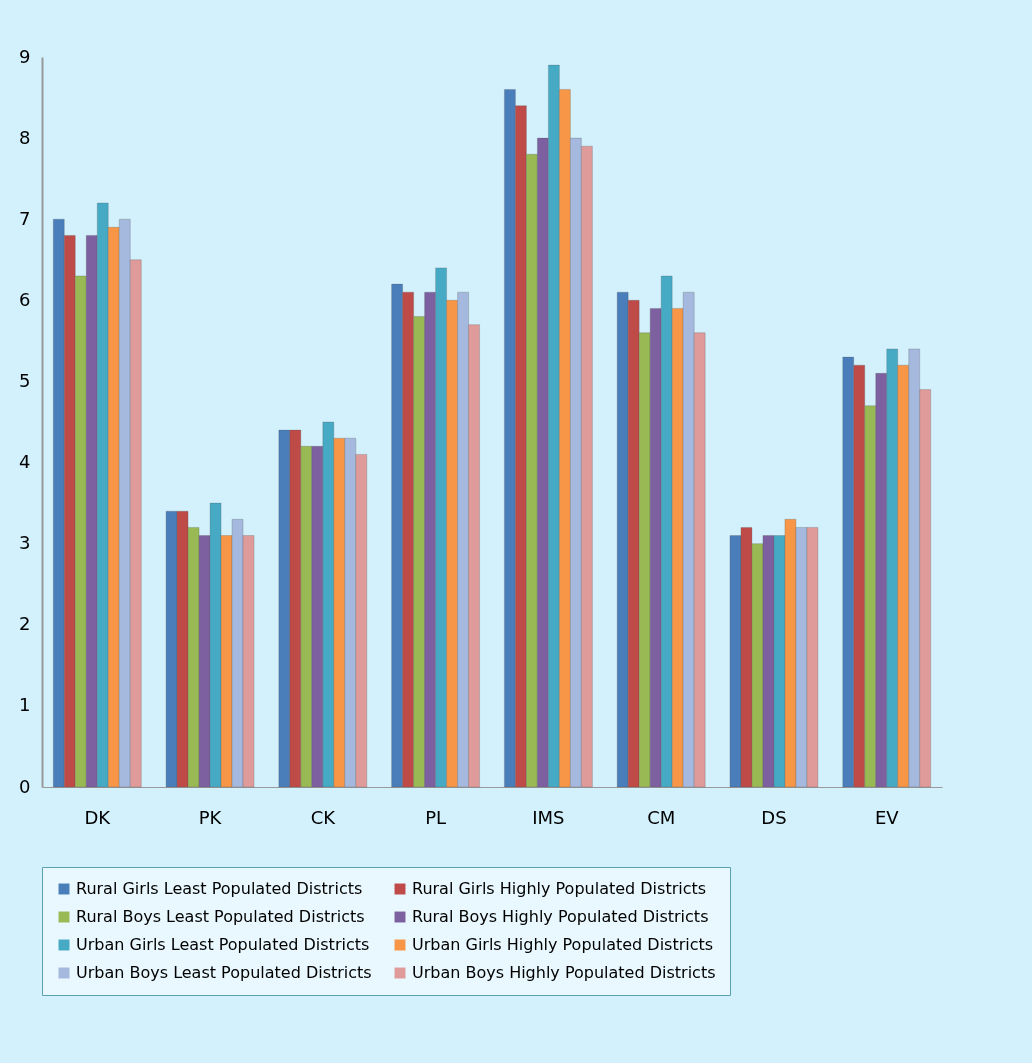 The height and width of the screenshot is (1063, 1032). What do you see at coordinates (560, 916) in the screenshot?
I see `legend-label: Rural Boys Highly Populated Districts` at bounding box center [560, 916].